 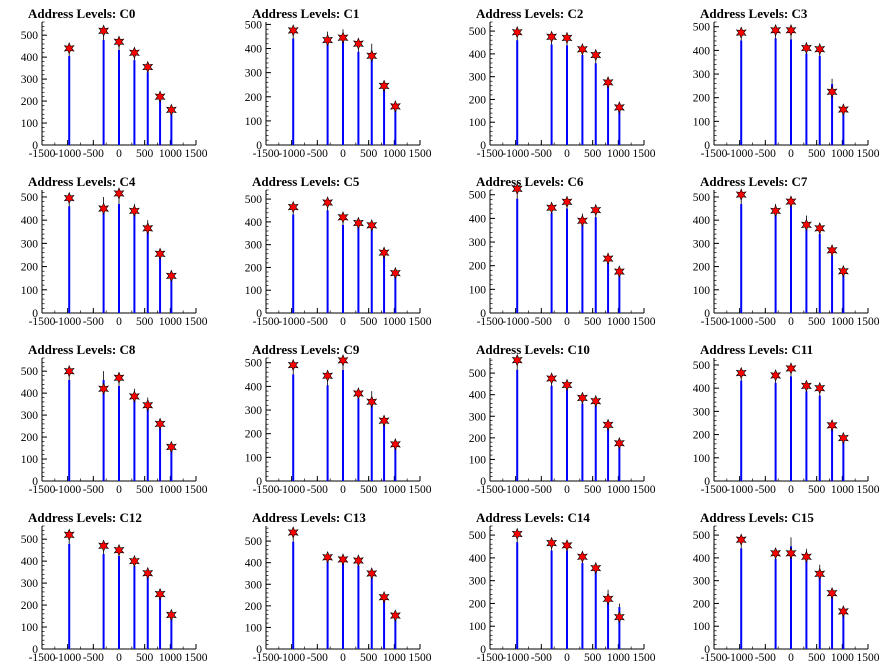 I want to click on y-tick-label: 200, so click(x=254, y=268).